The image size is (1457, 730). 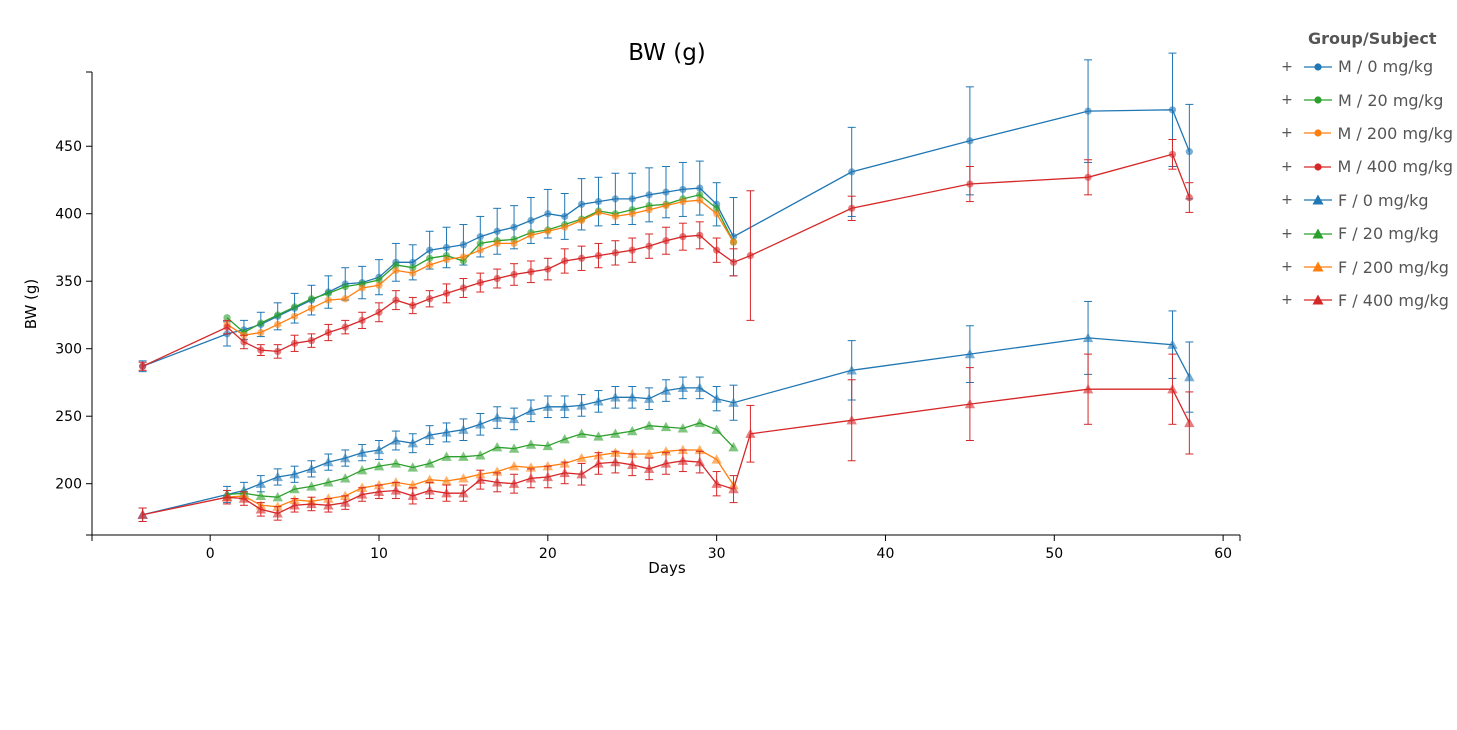 I want to click on legend-label: F / 20 mg/kg, so click(x=1388, y=234).